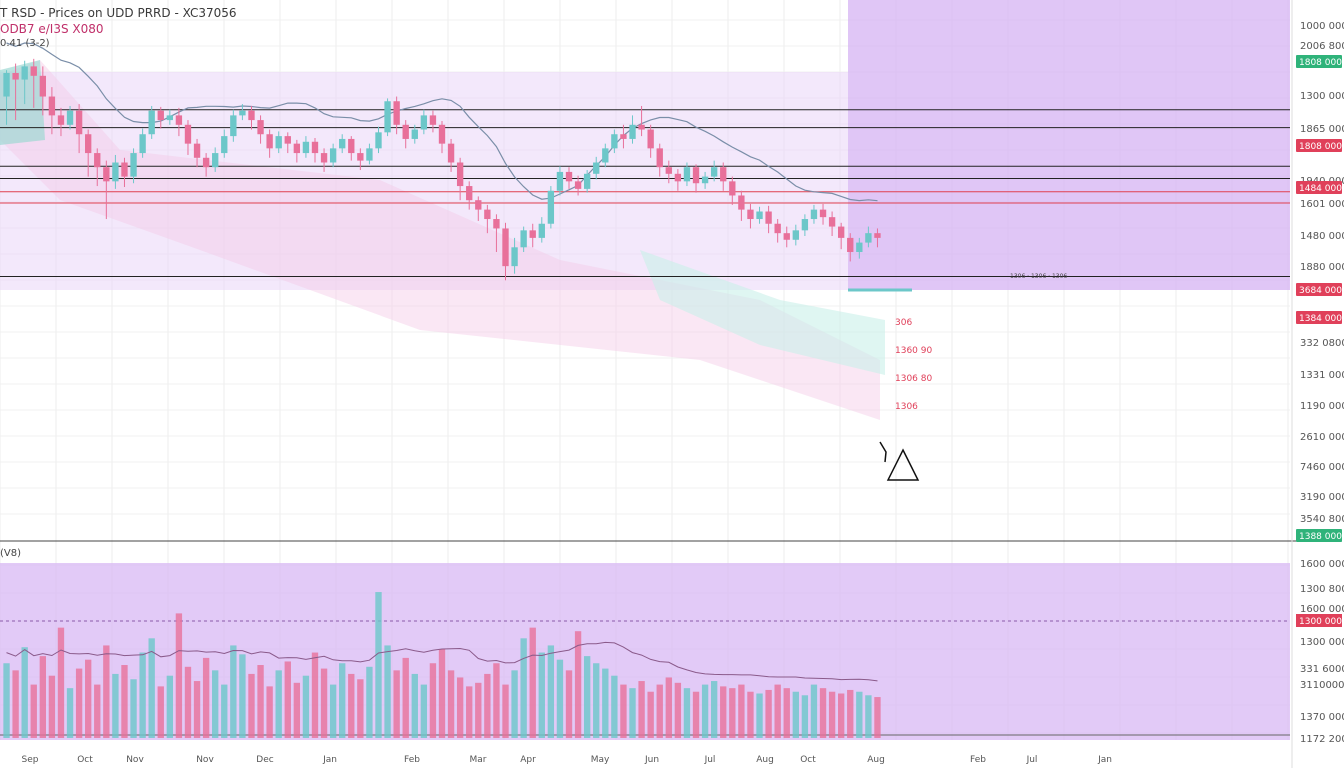  What do you see at coordinates (1320, 319) in the screenshot?
I see `price-tag-label: 1384 000` at bounding box center [1320, 319].